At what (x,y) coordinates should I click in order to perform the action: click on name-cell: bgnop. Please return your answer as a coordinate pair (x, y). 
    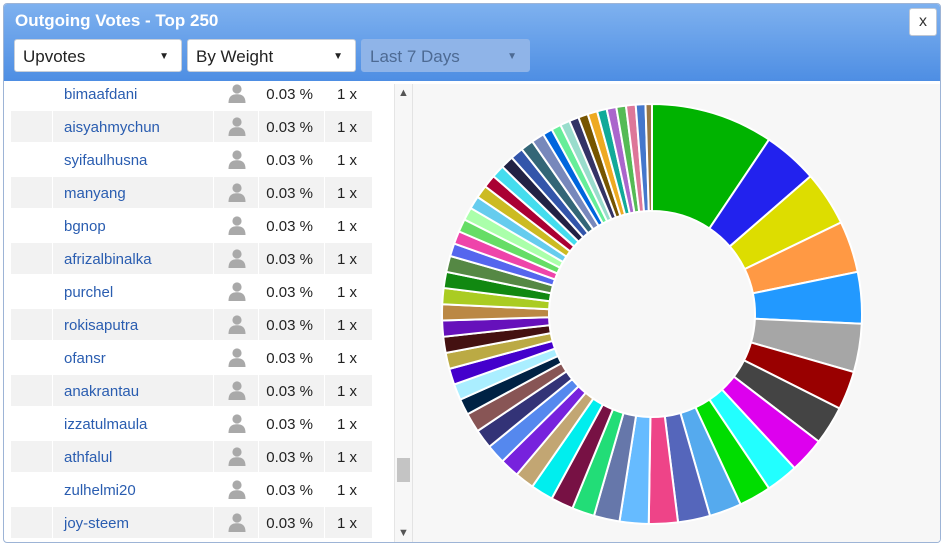
    Looking at the image, I should click on (133, 225).